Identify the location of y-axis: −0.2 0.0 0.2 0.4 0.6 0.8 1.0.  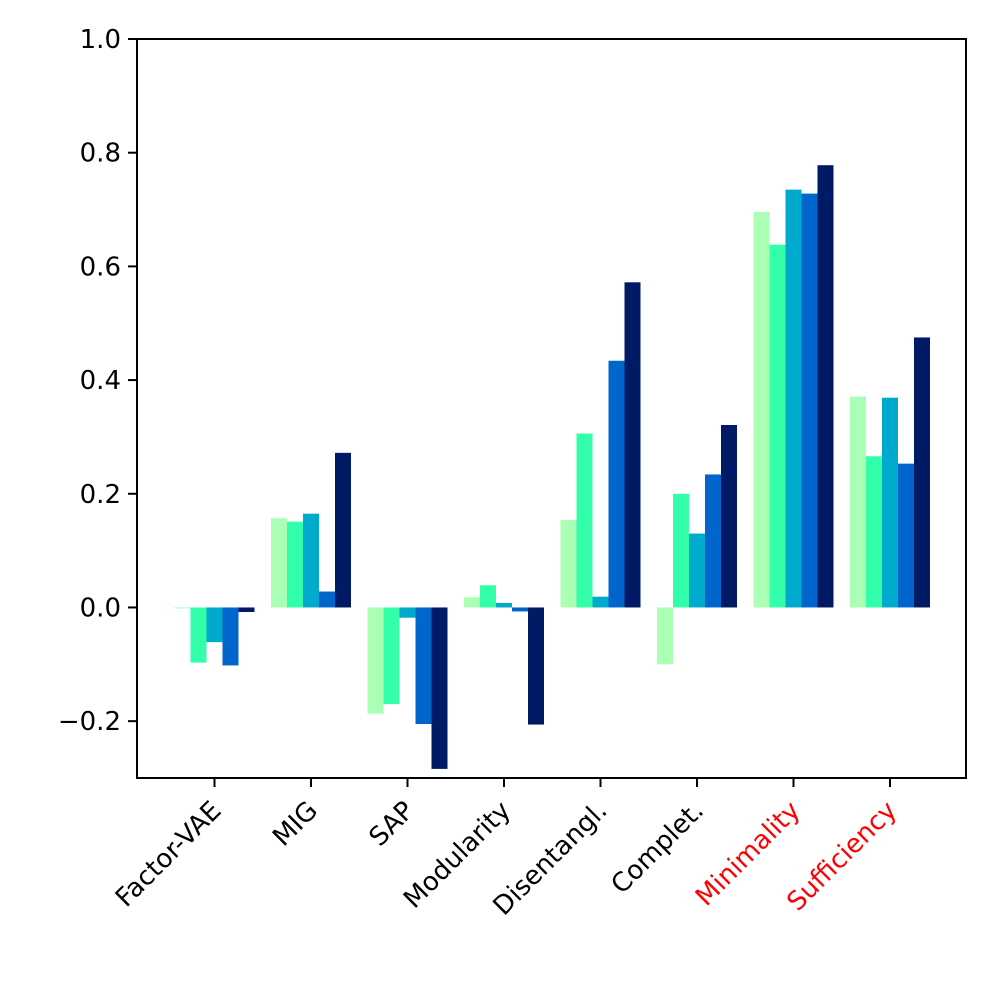
(97, 381).